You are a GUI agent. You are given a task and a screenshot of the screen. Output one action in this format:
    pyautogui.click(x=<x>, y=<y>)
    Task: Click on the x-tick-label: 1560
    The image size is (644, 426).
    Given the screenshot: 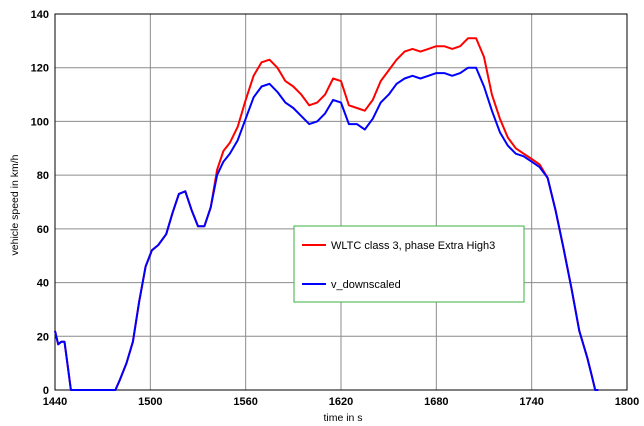 What is the action you would take?
    pyautogui.click(x=245, y=402)
    